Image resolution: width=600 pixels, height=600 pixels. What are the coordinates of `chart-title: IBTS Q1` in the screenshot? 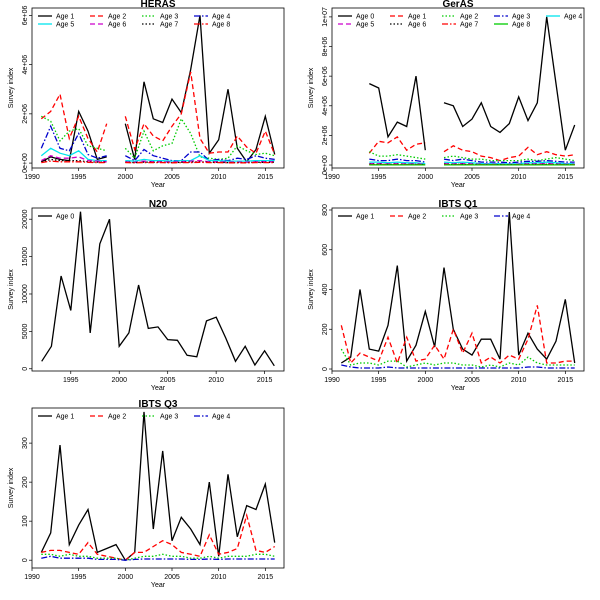 It's located at (458, 204).